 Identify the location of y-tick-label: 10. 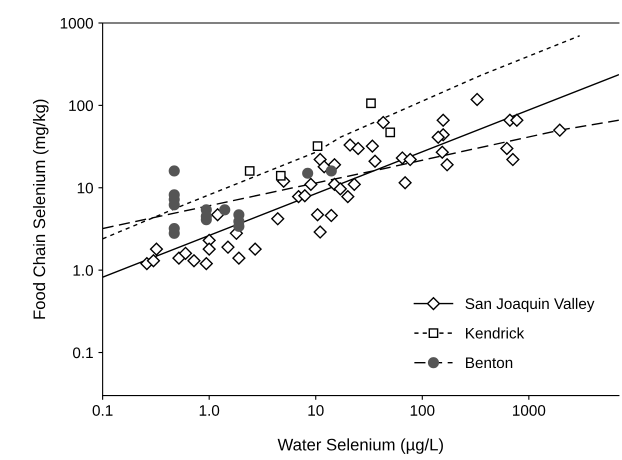
(86, 188).